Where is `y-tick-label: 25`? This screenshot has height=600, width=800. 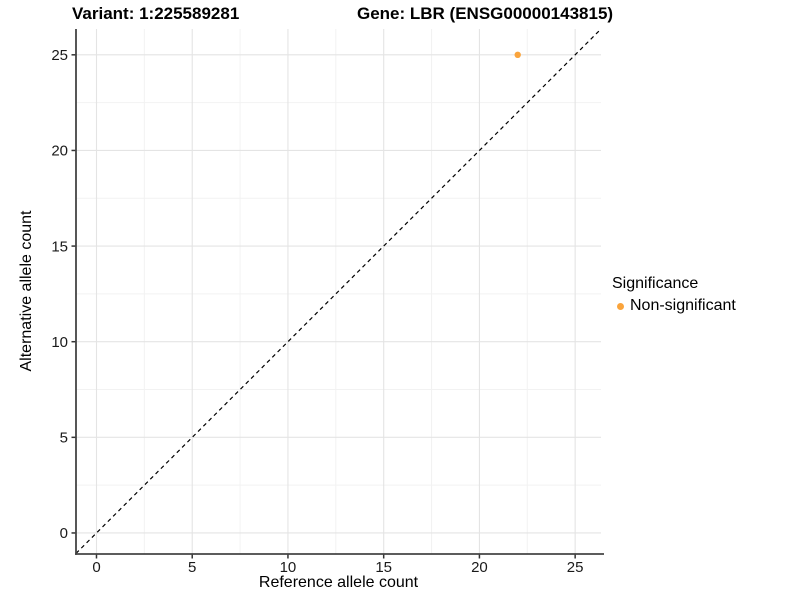
y-tick-label: 25 is located at coordinates (59, 55).